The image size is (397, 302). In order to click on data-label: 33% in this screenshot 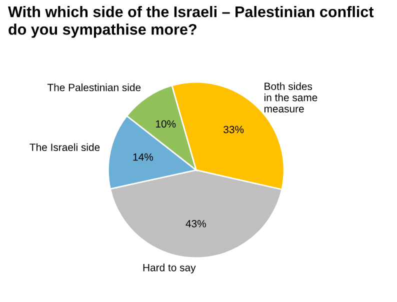, I will do `click(234, 130)`.